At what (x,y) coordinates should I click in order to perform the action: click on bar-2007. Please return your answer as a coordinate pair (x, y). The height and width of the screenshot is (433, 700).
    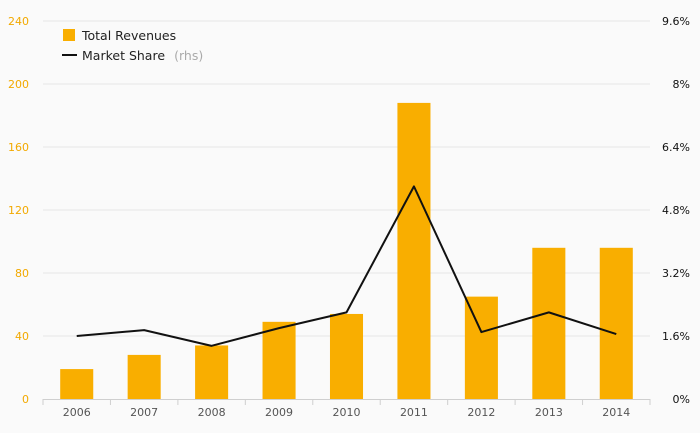
    Looking at the image, I should click on (144, 376).